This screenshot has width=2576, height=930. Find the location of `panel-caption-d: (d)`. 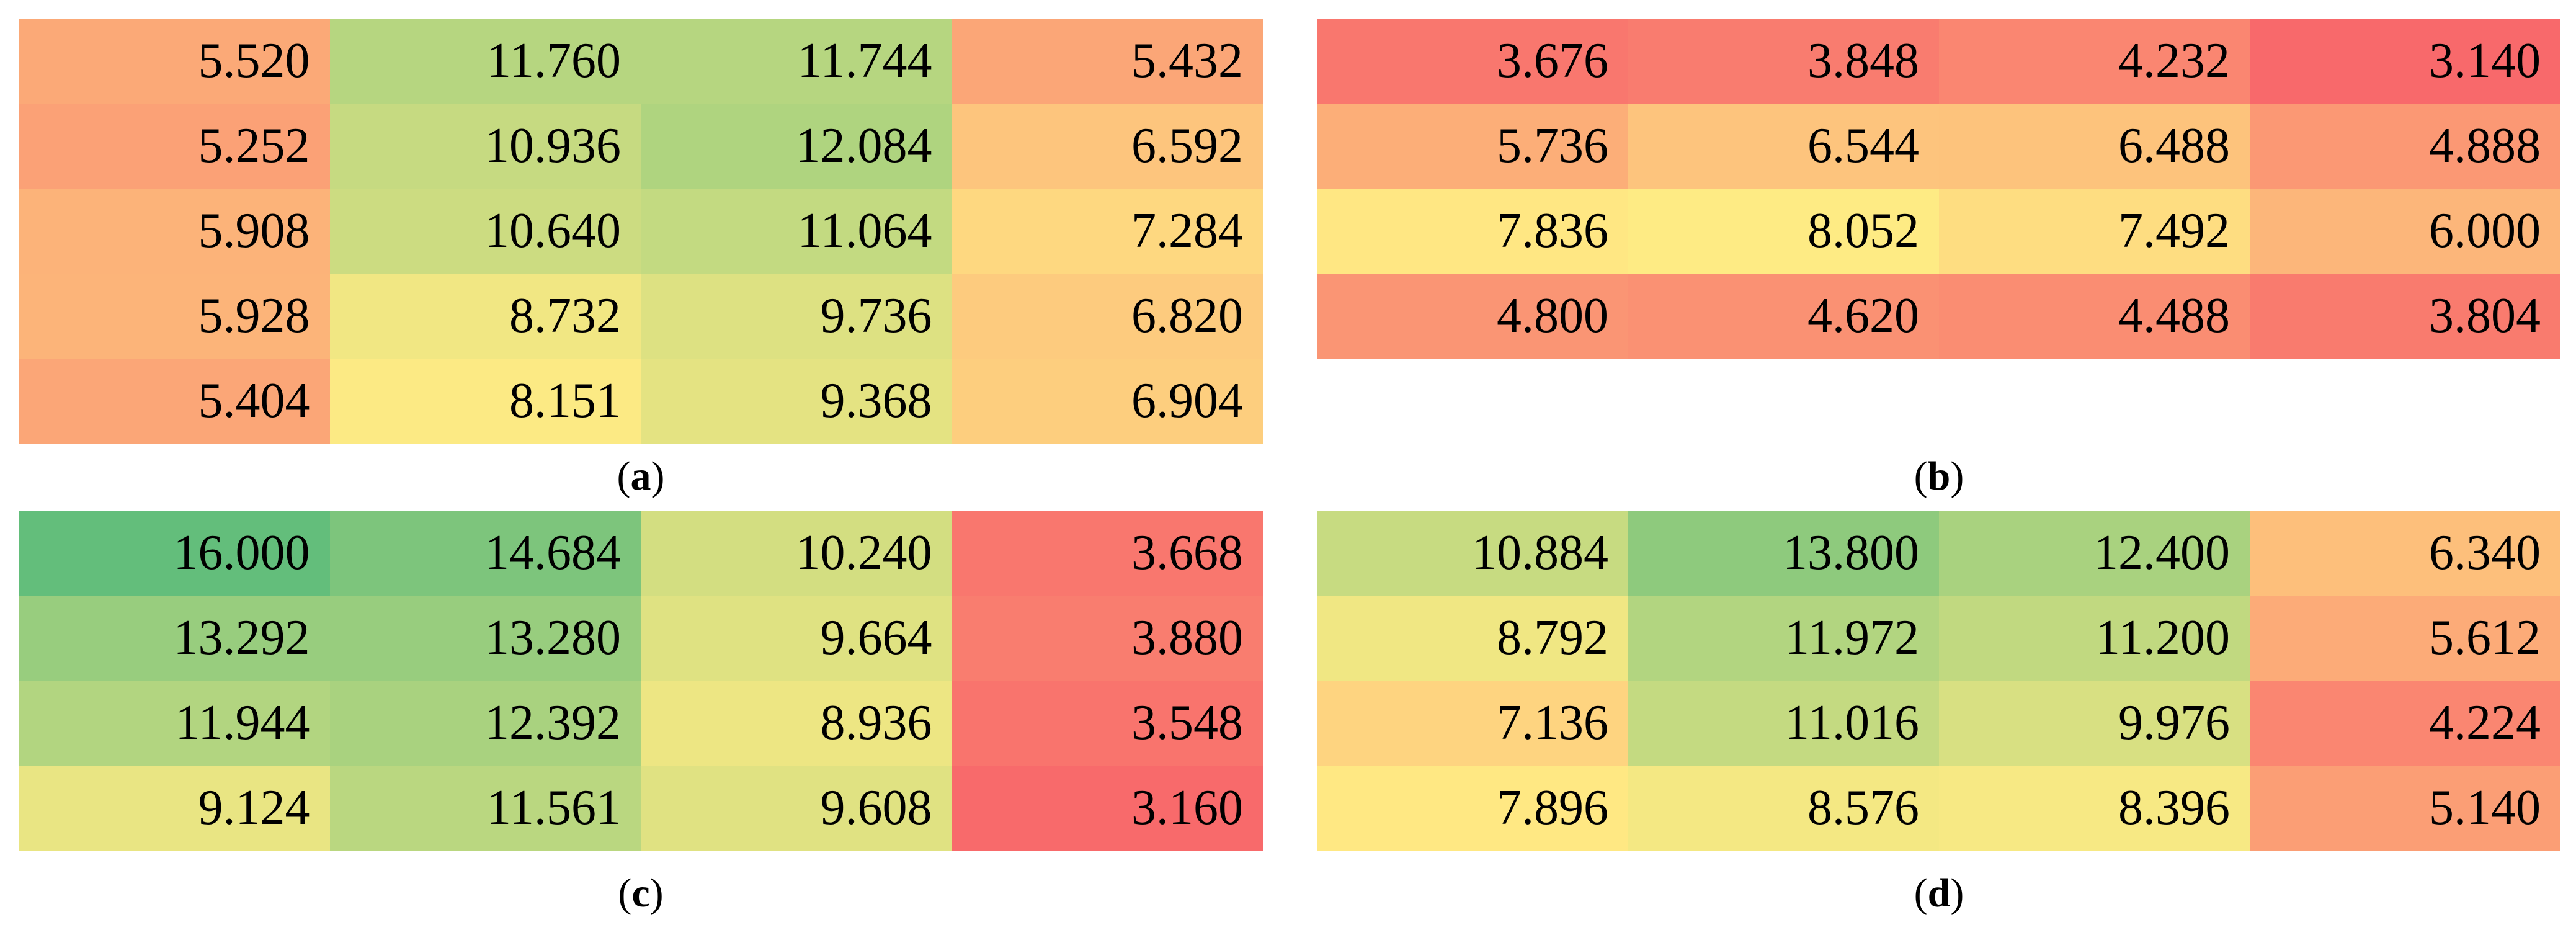

panel-caption-d: (d) is located at coordinates (1939, 893).